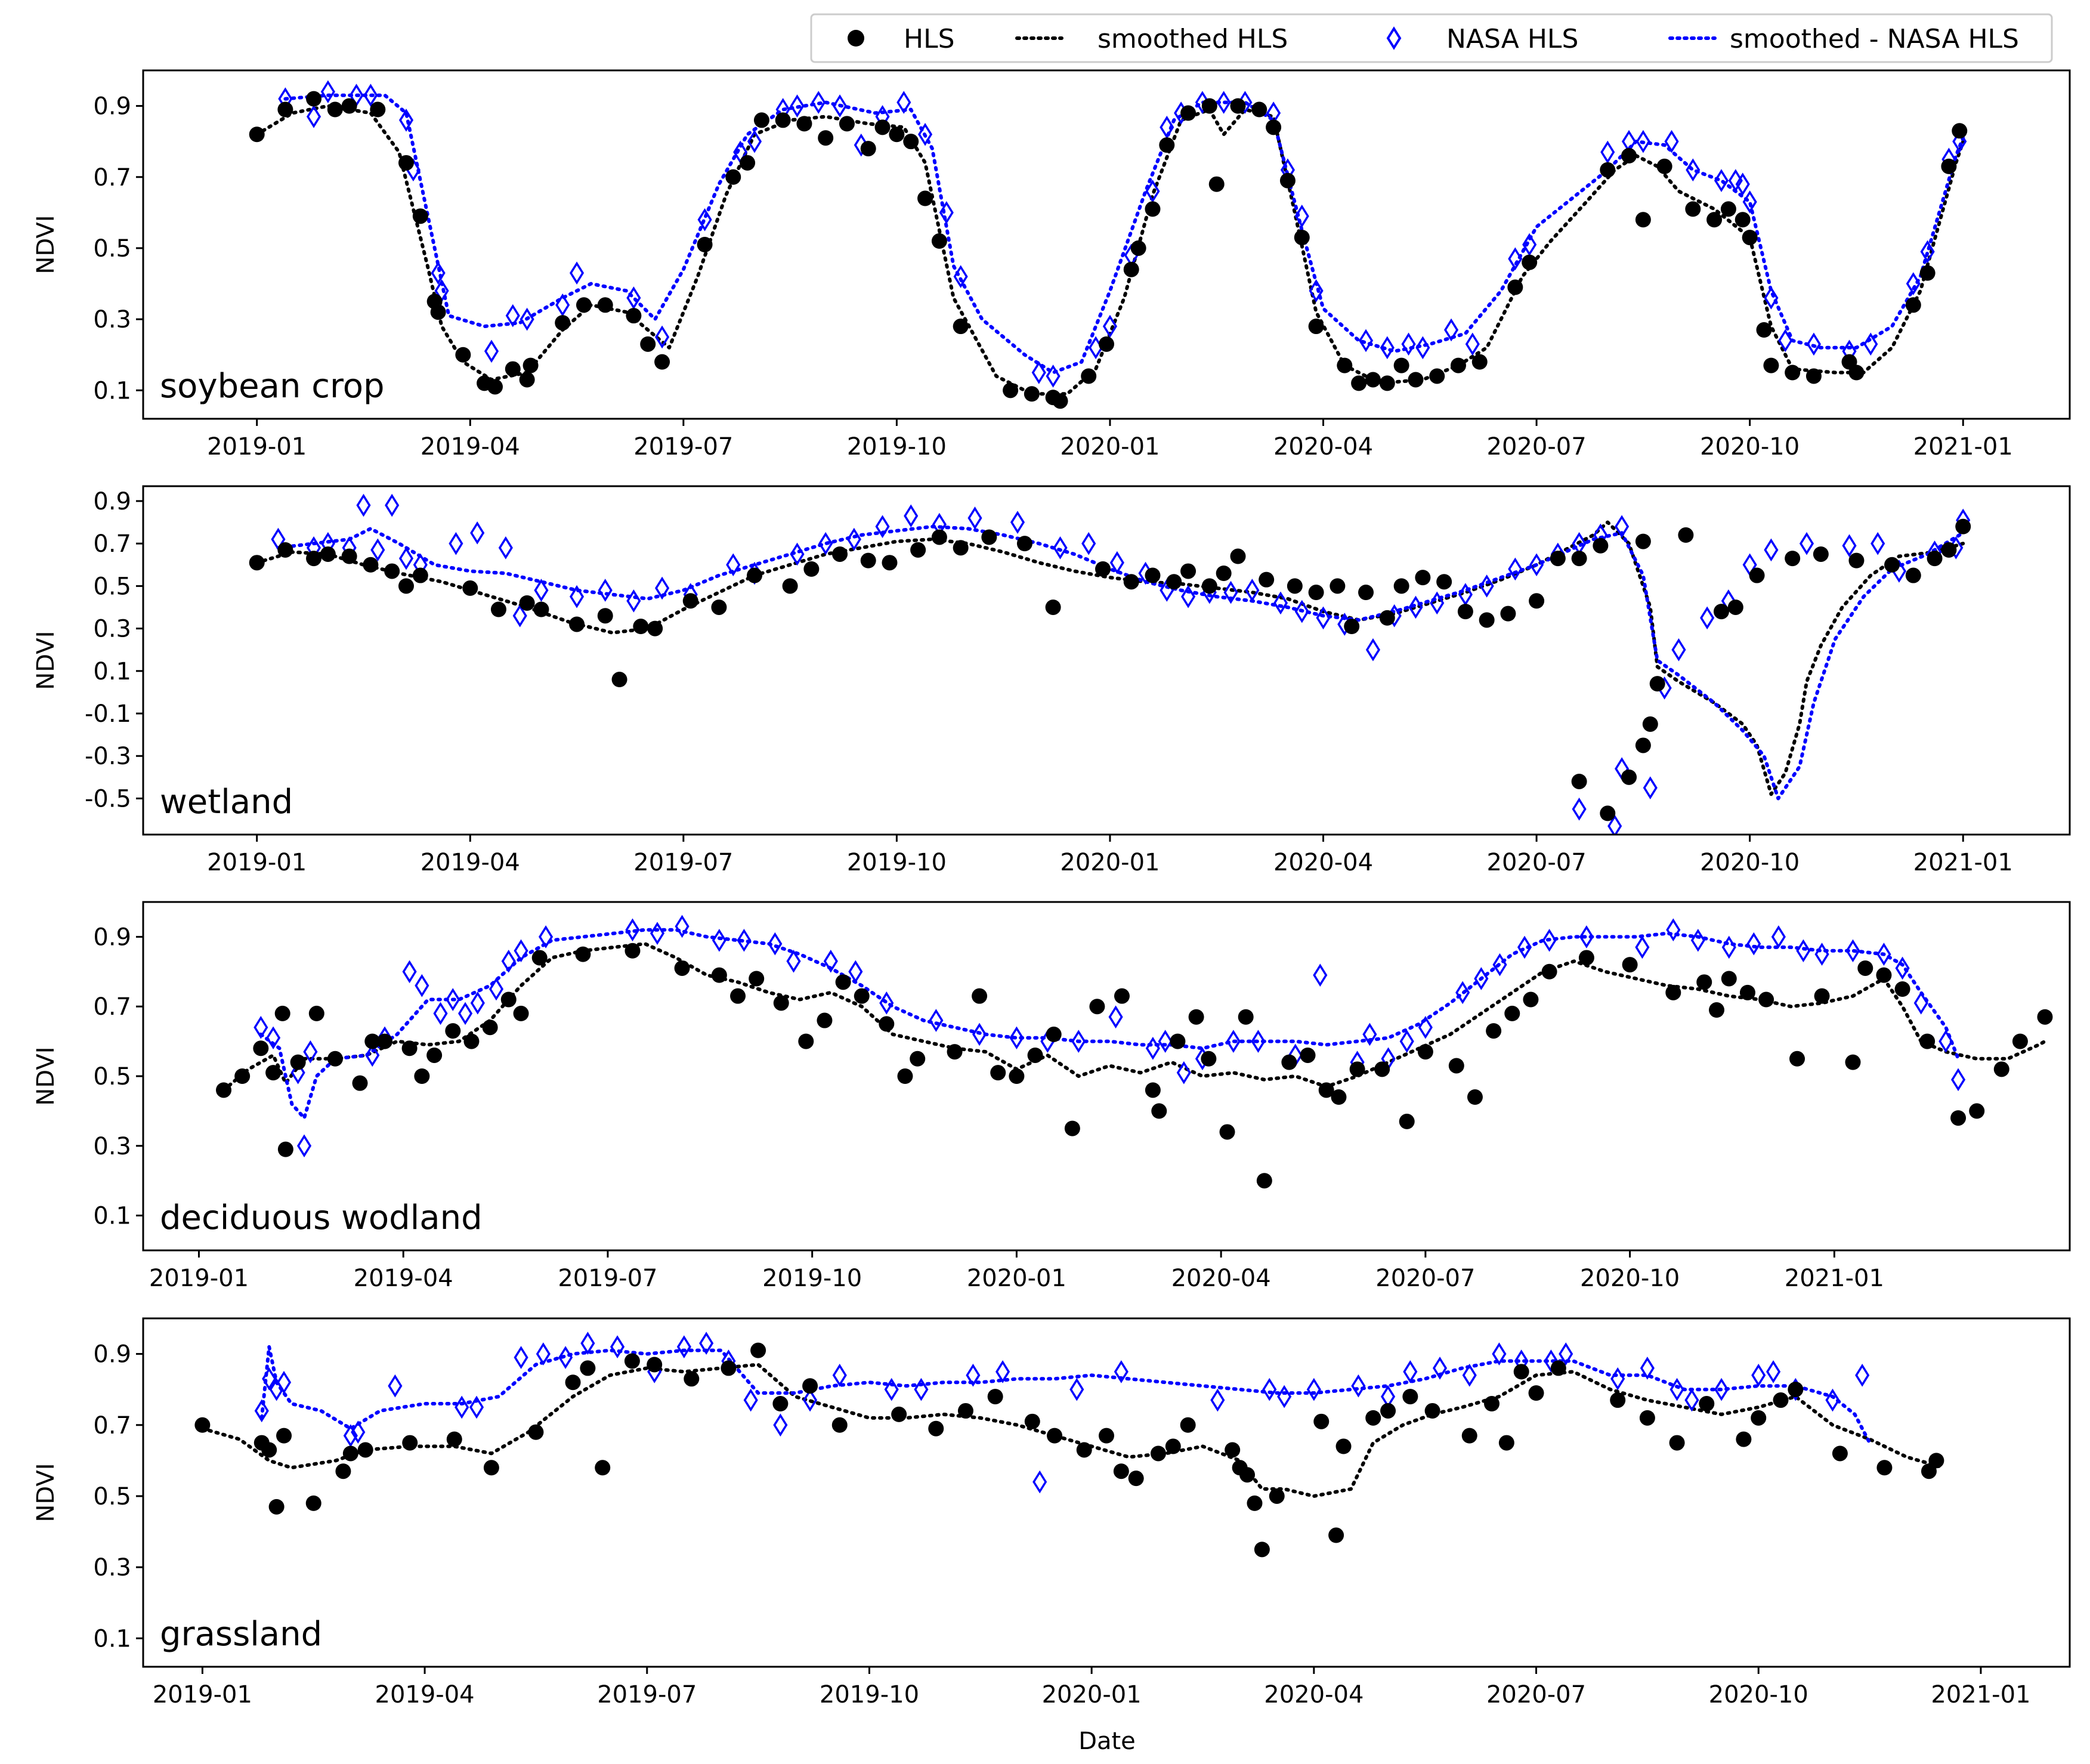 The width and height of the screenshot is (2090, 1764). I want to click on y-tick-label: 0.7, so click(112, 1007).